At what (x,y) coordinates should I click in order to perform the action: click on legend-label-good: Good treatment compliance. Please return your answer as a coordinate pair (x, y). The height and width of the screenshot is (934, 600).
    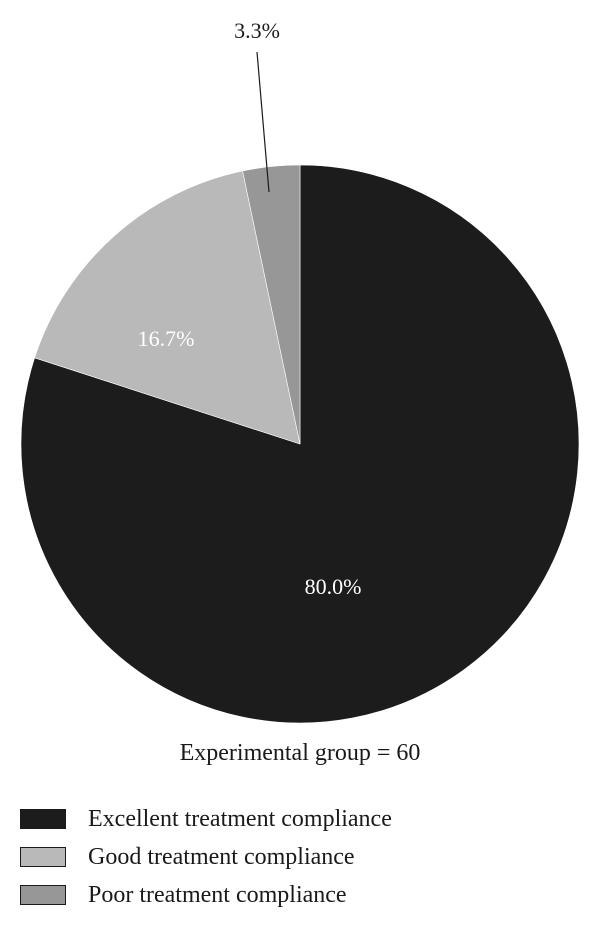
    Looking at the image, I should click on (221, 857).